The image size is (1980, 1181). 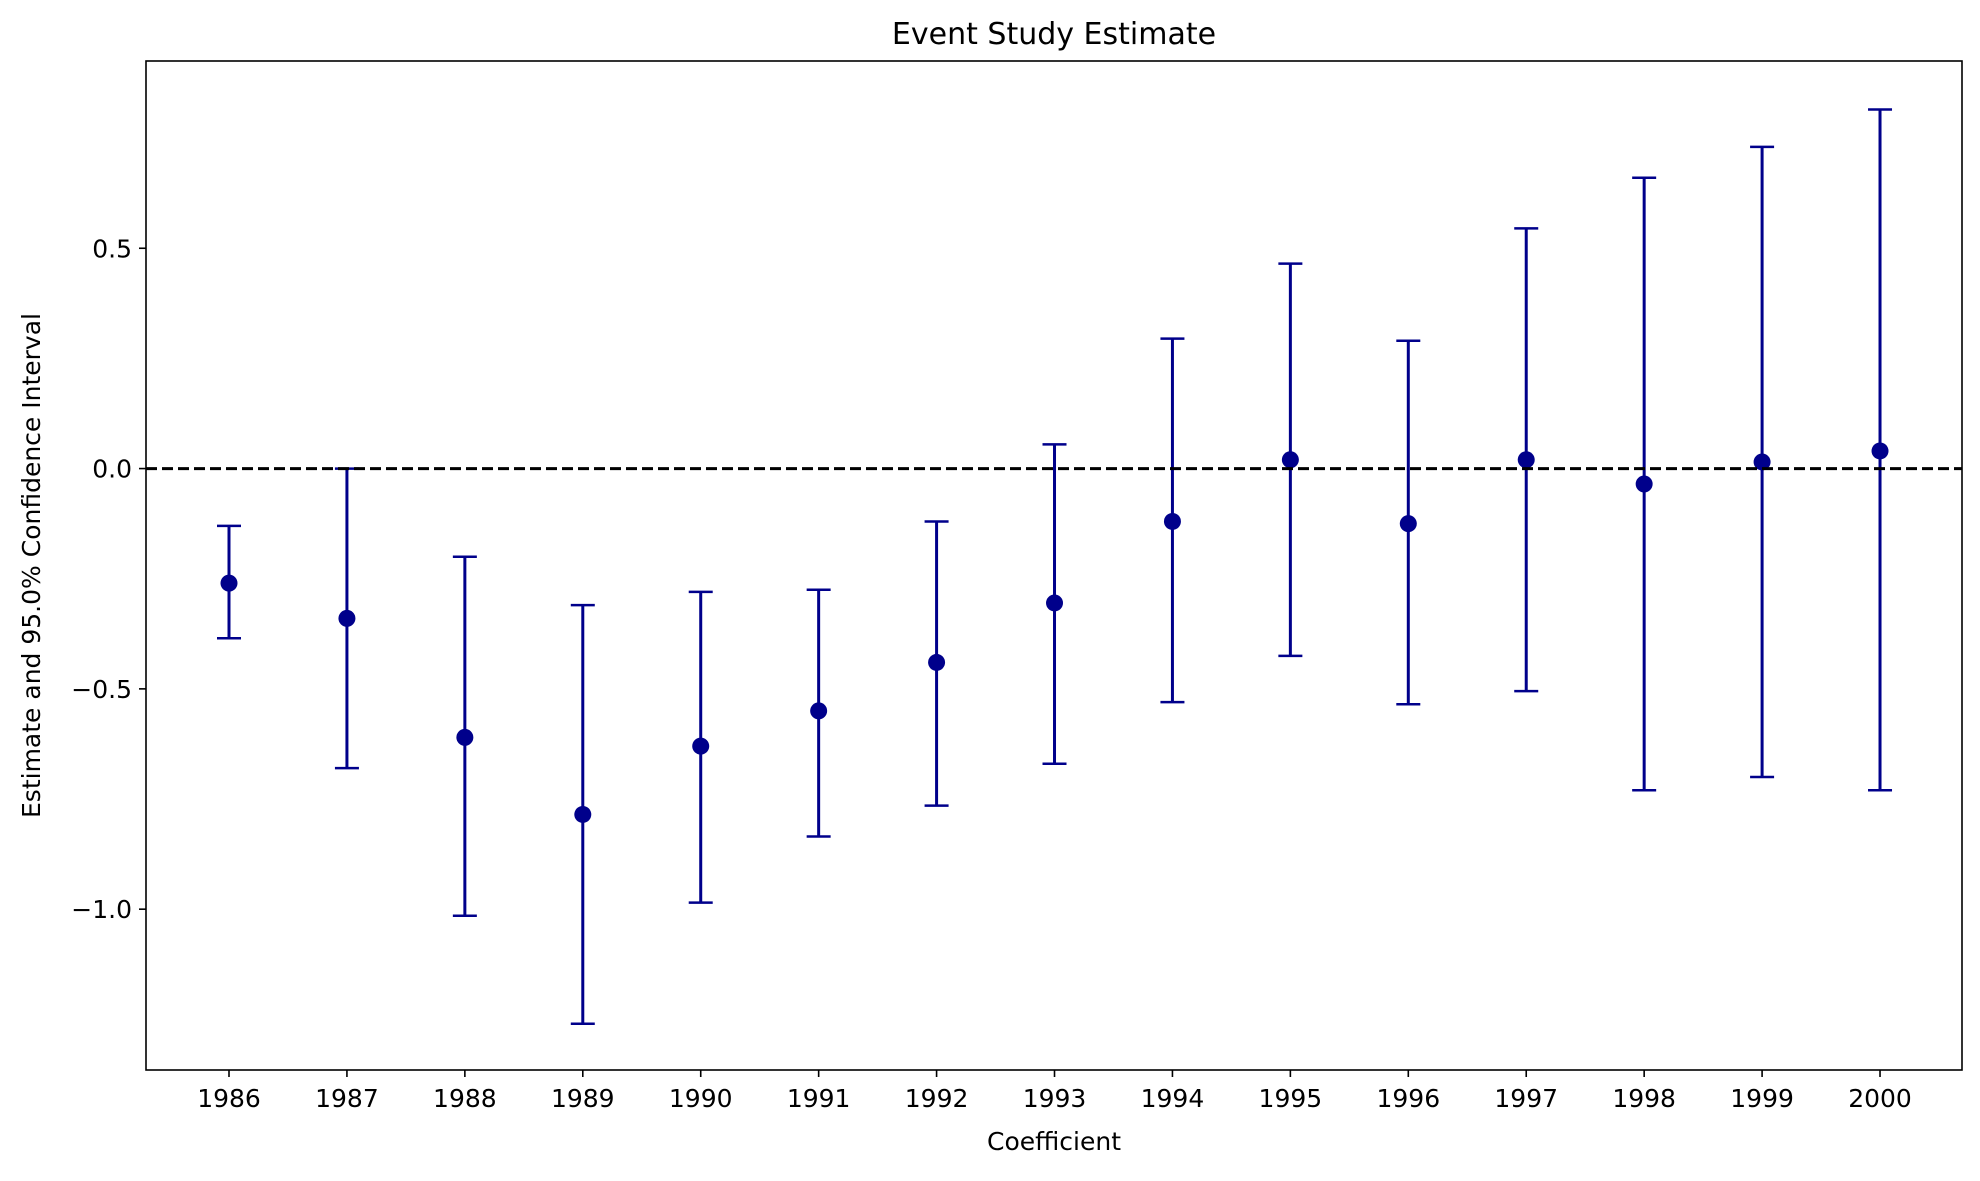 What do you see at coordinates (101, 689) in the screenshot?
I see `y-tick-label-2: −0.5` at bounding box center [101, 689].